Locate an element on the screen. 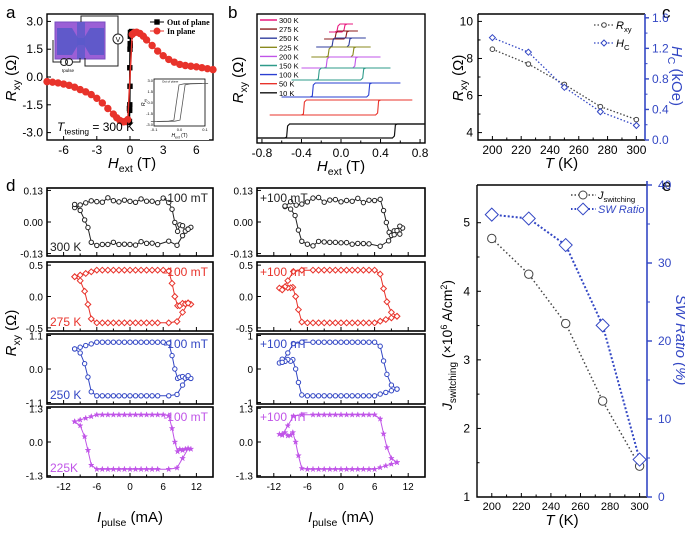 This screenshot has height=536, width=685. x-axis-label: T (K) is located at coordinates (561, 163).